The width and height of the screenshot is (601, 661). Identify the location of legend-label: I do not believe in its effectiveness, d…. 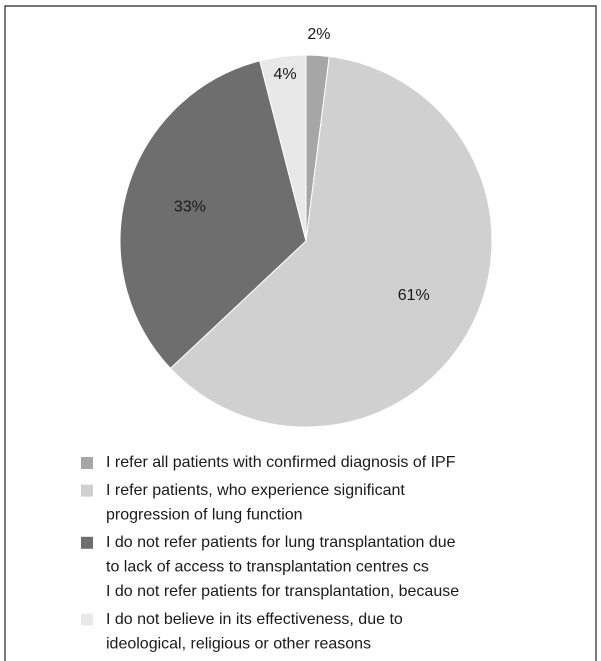
(254, 619).